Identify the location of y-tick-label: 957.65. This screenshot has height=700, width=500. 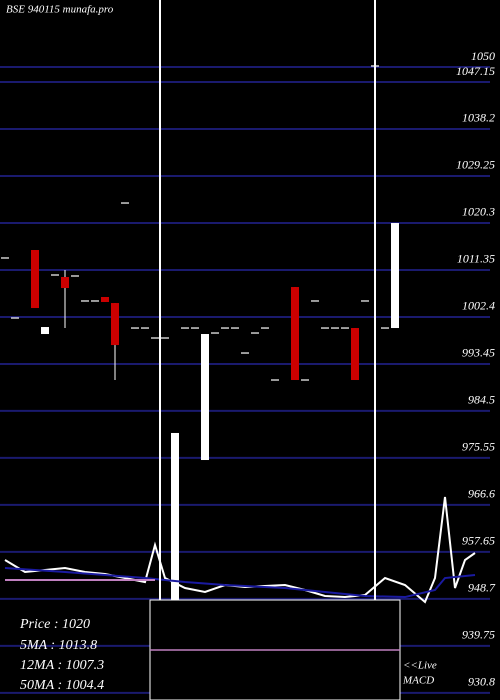
(478, 541).